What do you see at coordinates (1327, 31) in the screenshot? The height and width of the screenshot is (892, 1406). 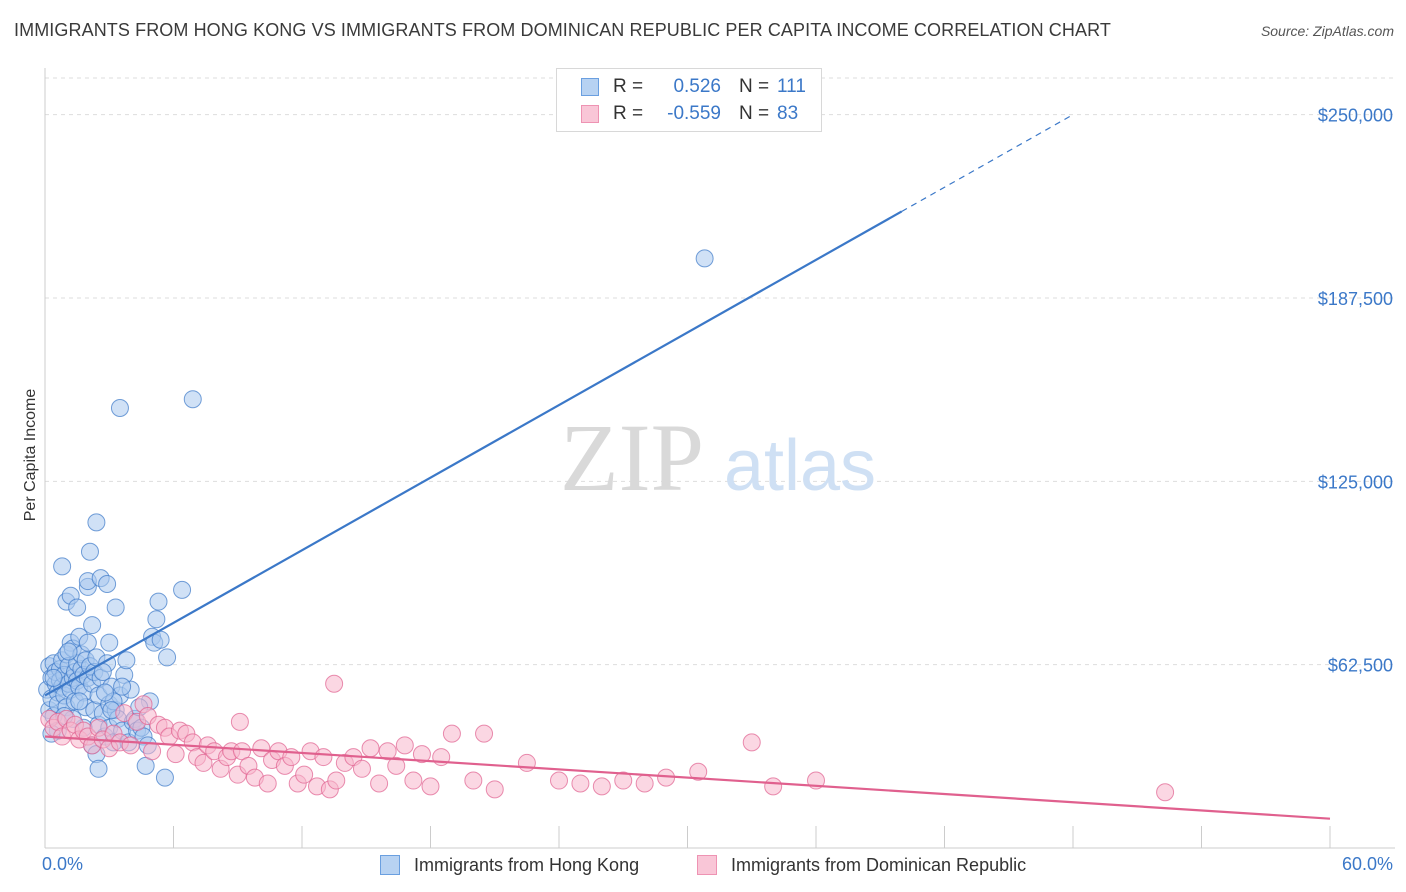 I see `source-credit: Source: ZipAtlas.com` at bounding box center [1327, 31].